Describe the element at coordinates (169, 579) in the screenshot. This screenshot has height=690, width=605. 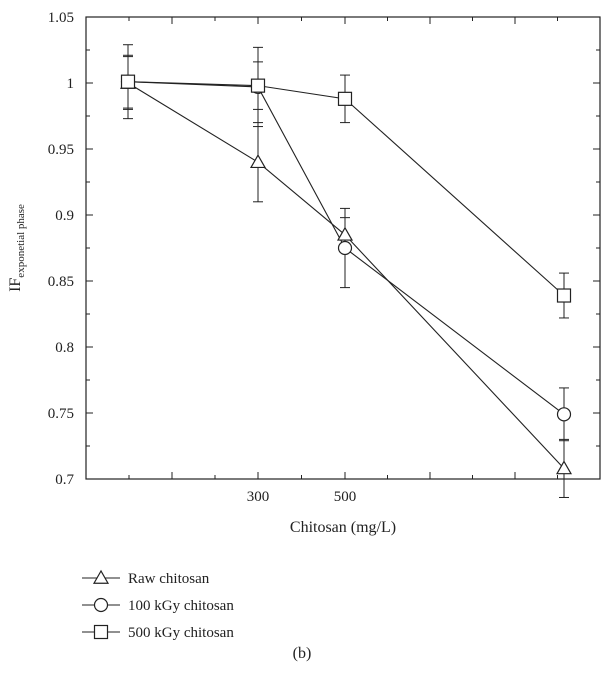
I see `legend-label: Raw chitosan` at that location.